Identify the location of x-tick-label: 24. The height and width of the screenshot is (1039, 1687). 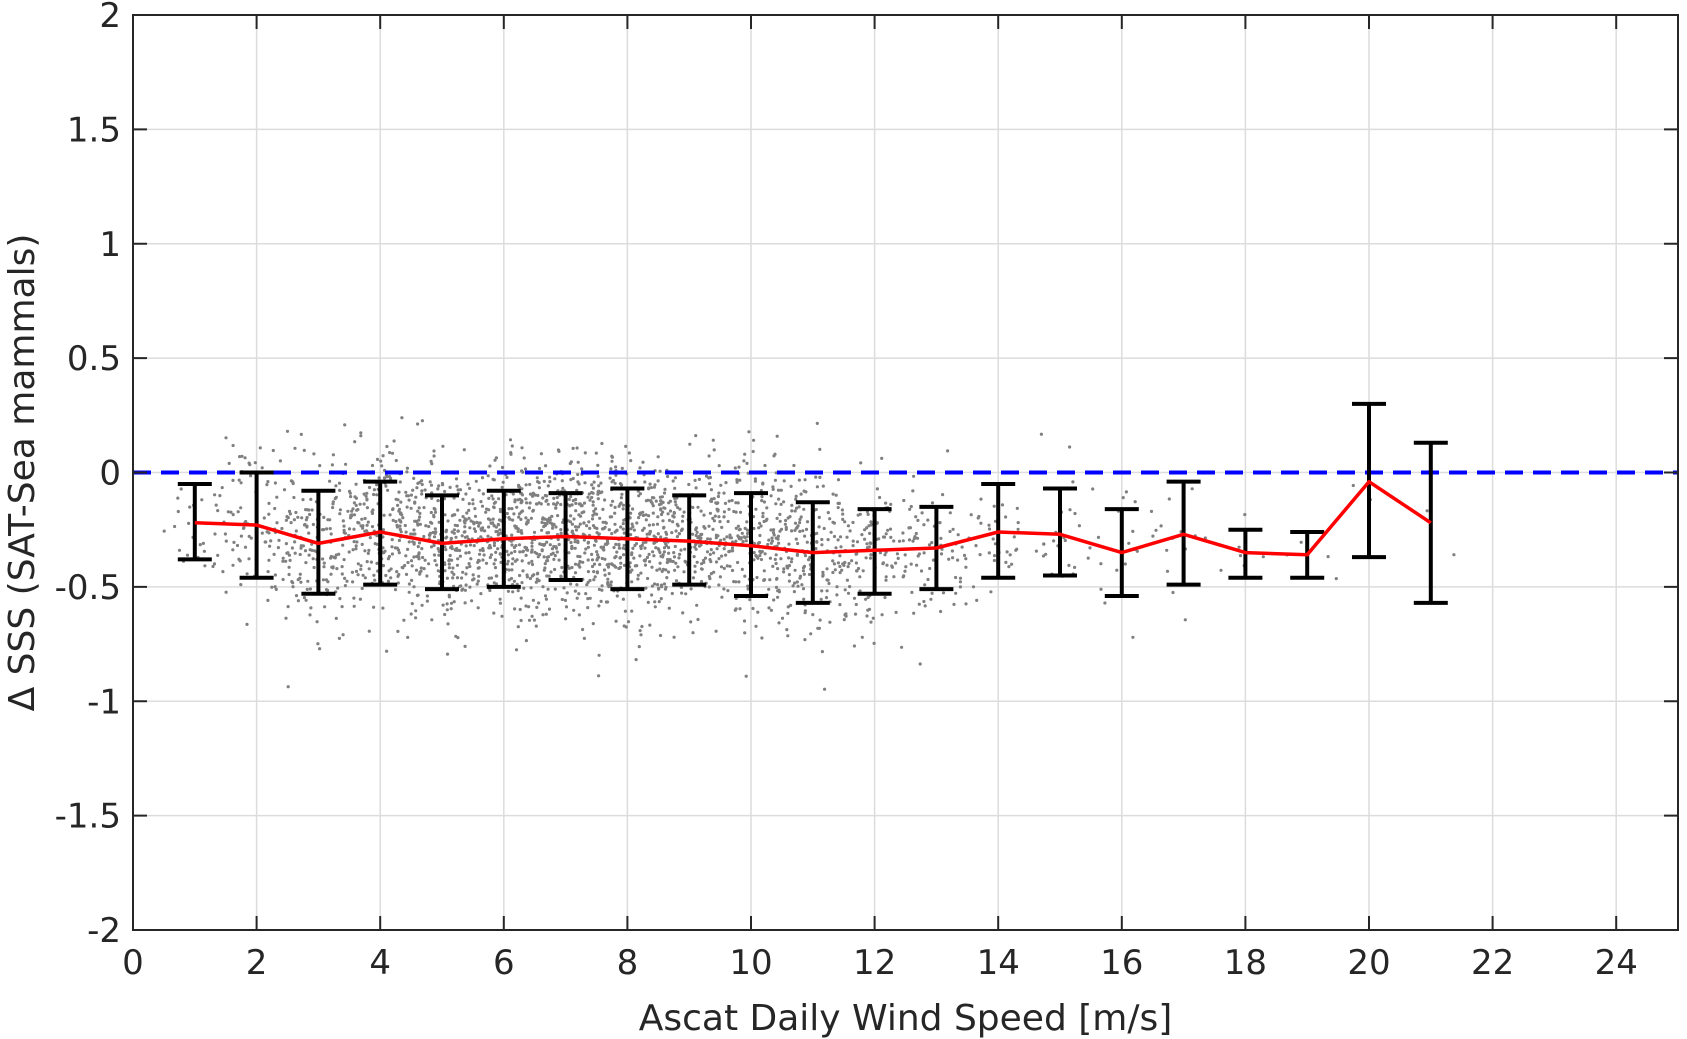
(1616, 963).